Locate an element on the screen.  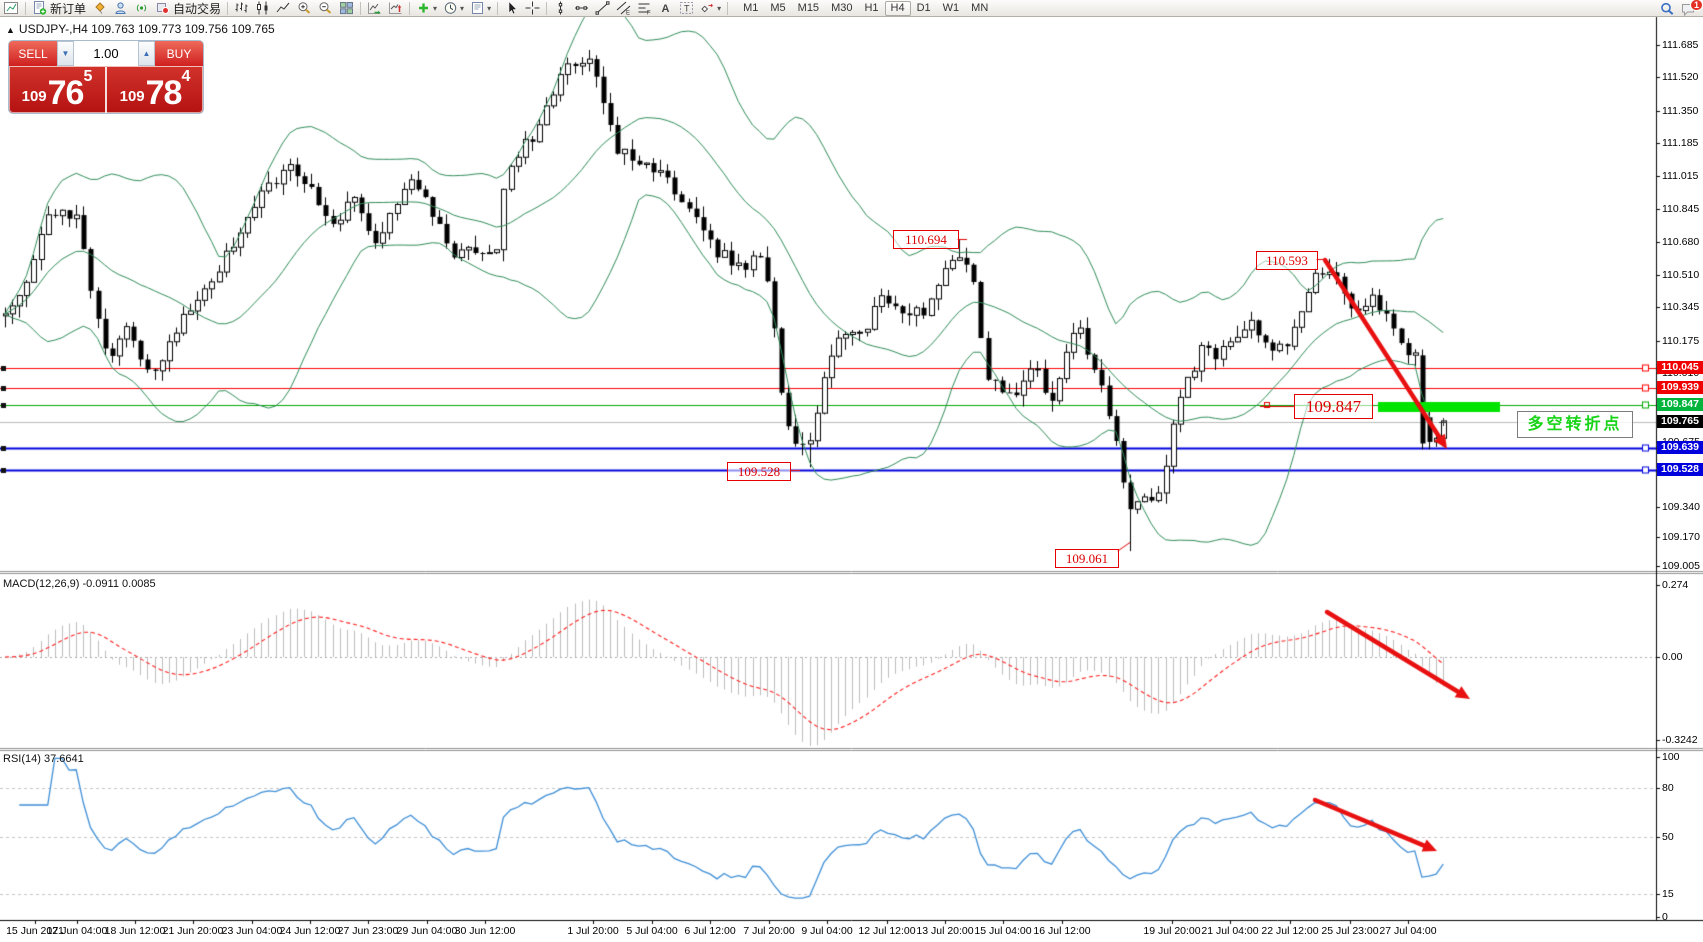
text-label-icon: T is located at coordinates (686, 8).